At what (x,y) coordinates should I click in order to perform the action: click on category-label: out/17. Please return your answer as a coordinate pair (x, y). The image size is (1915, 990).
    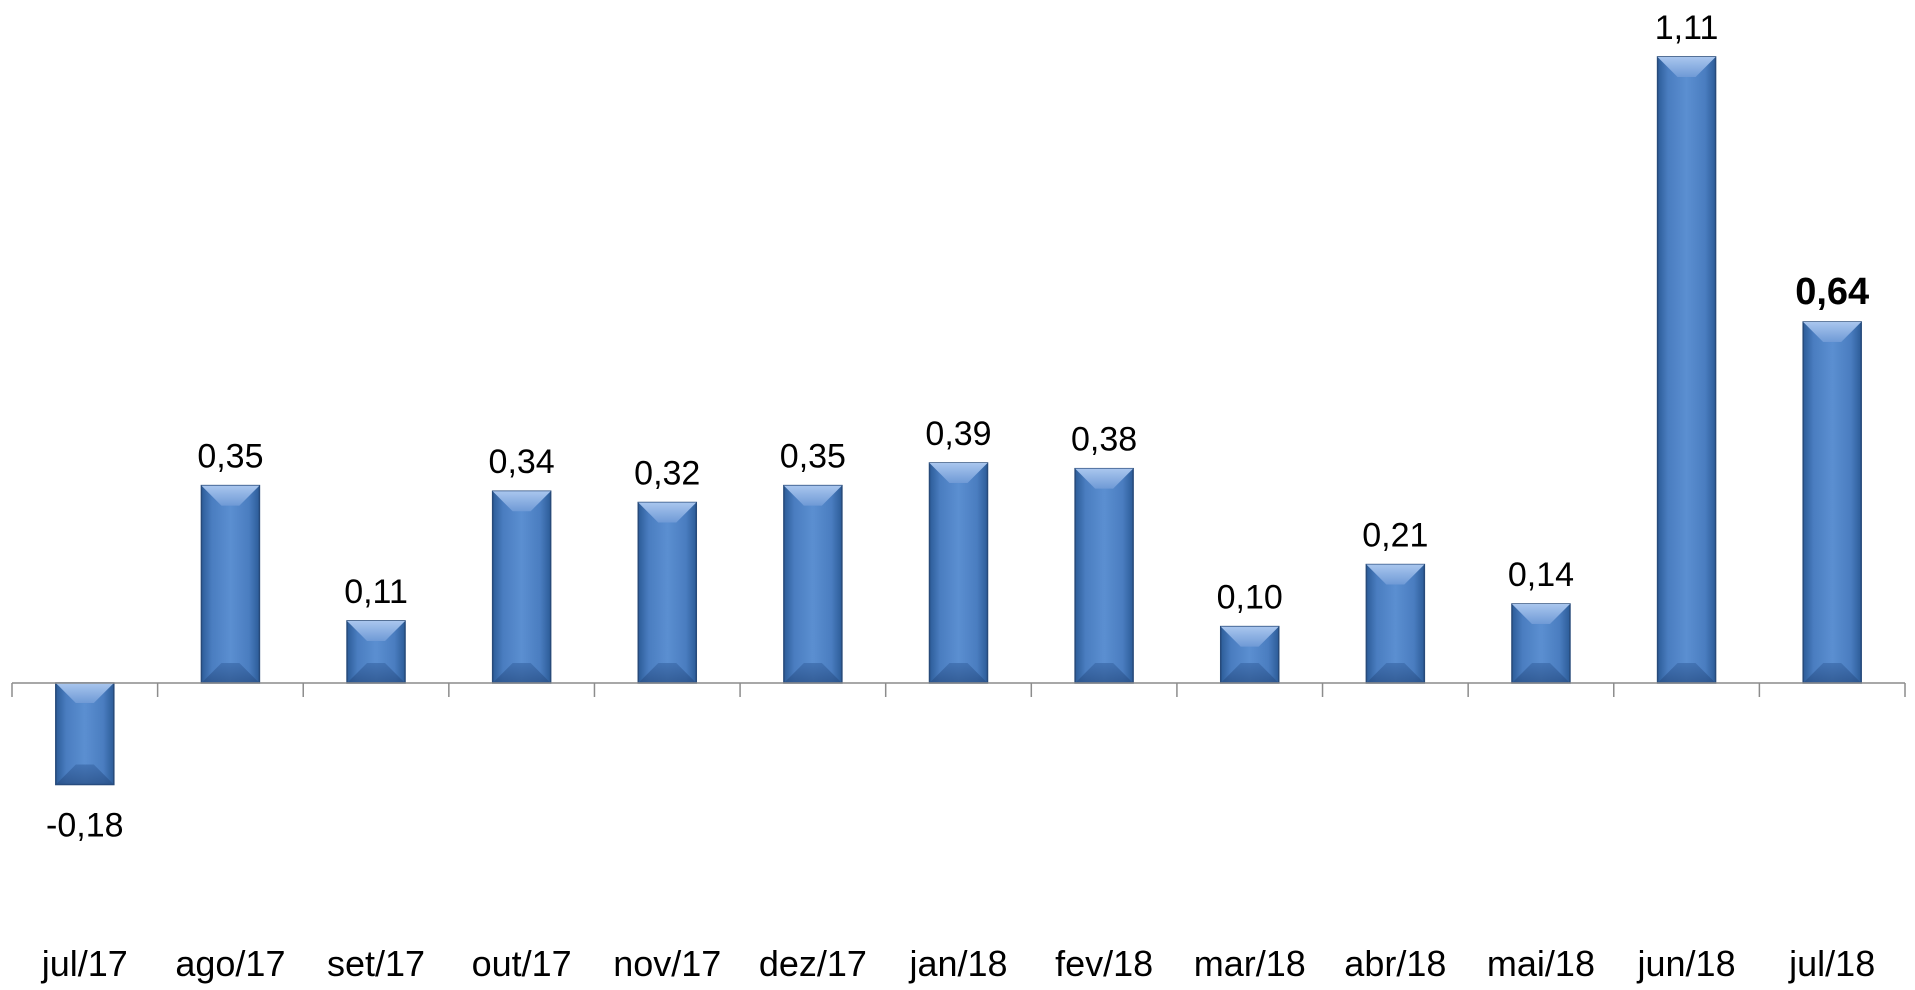
    Looking at the image, I should click on (522, 963).